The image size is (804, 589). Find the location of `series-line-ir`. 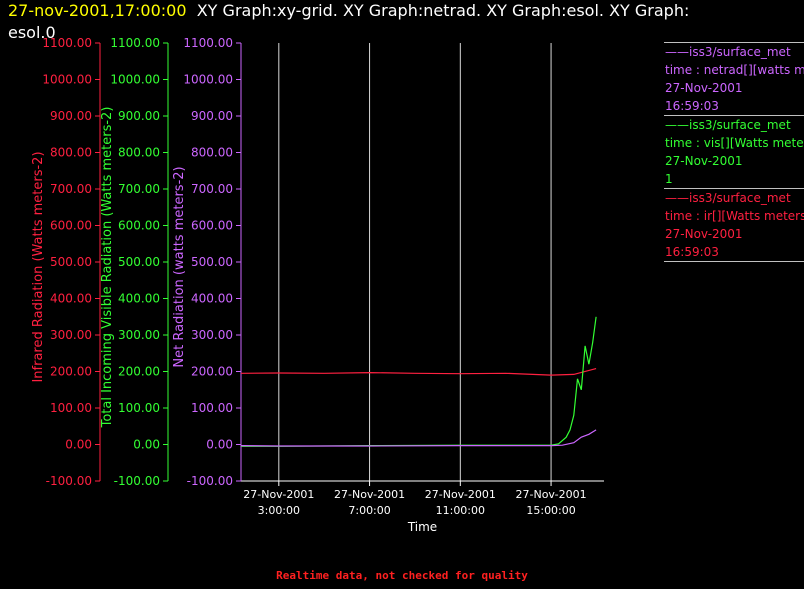

series-line-ir is located at coordinates (418, 372).